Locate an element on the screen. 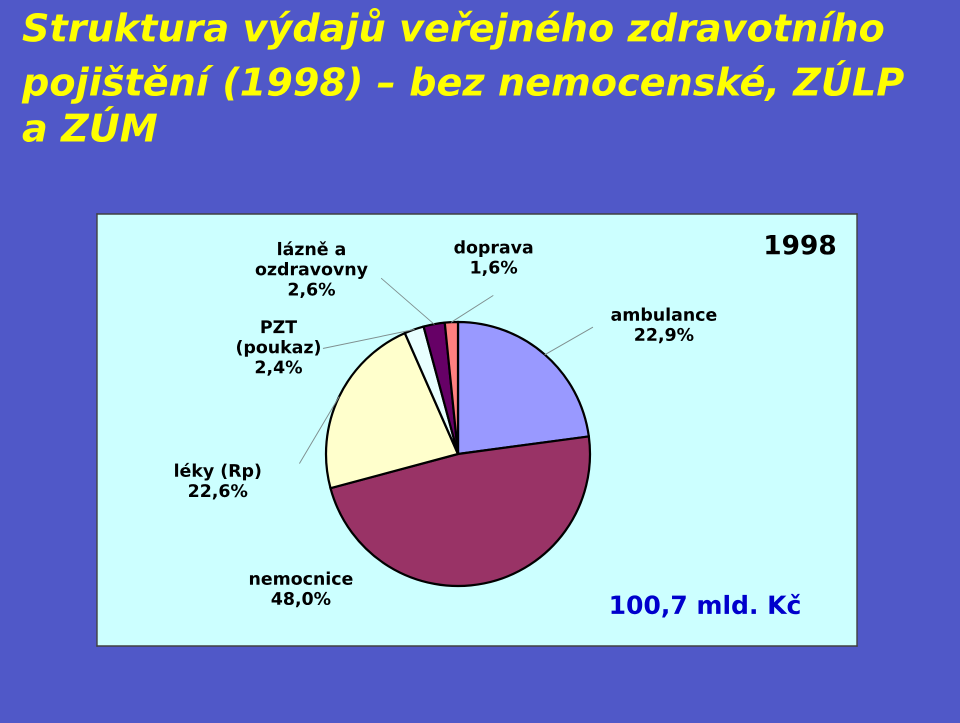 This screenshot has height=723, width=960. text: 100,7 mld. Kč is located at coordinates (705, 606).